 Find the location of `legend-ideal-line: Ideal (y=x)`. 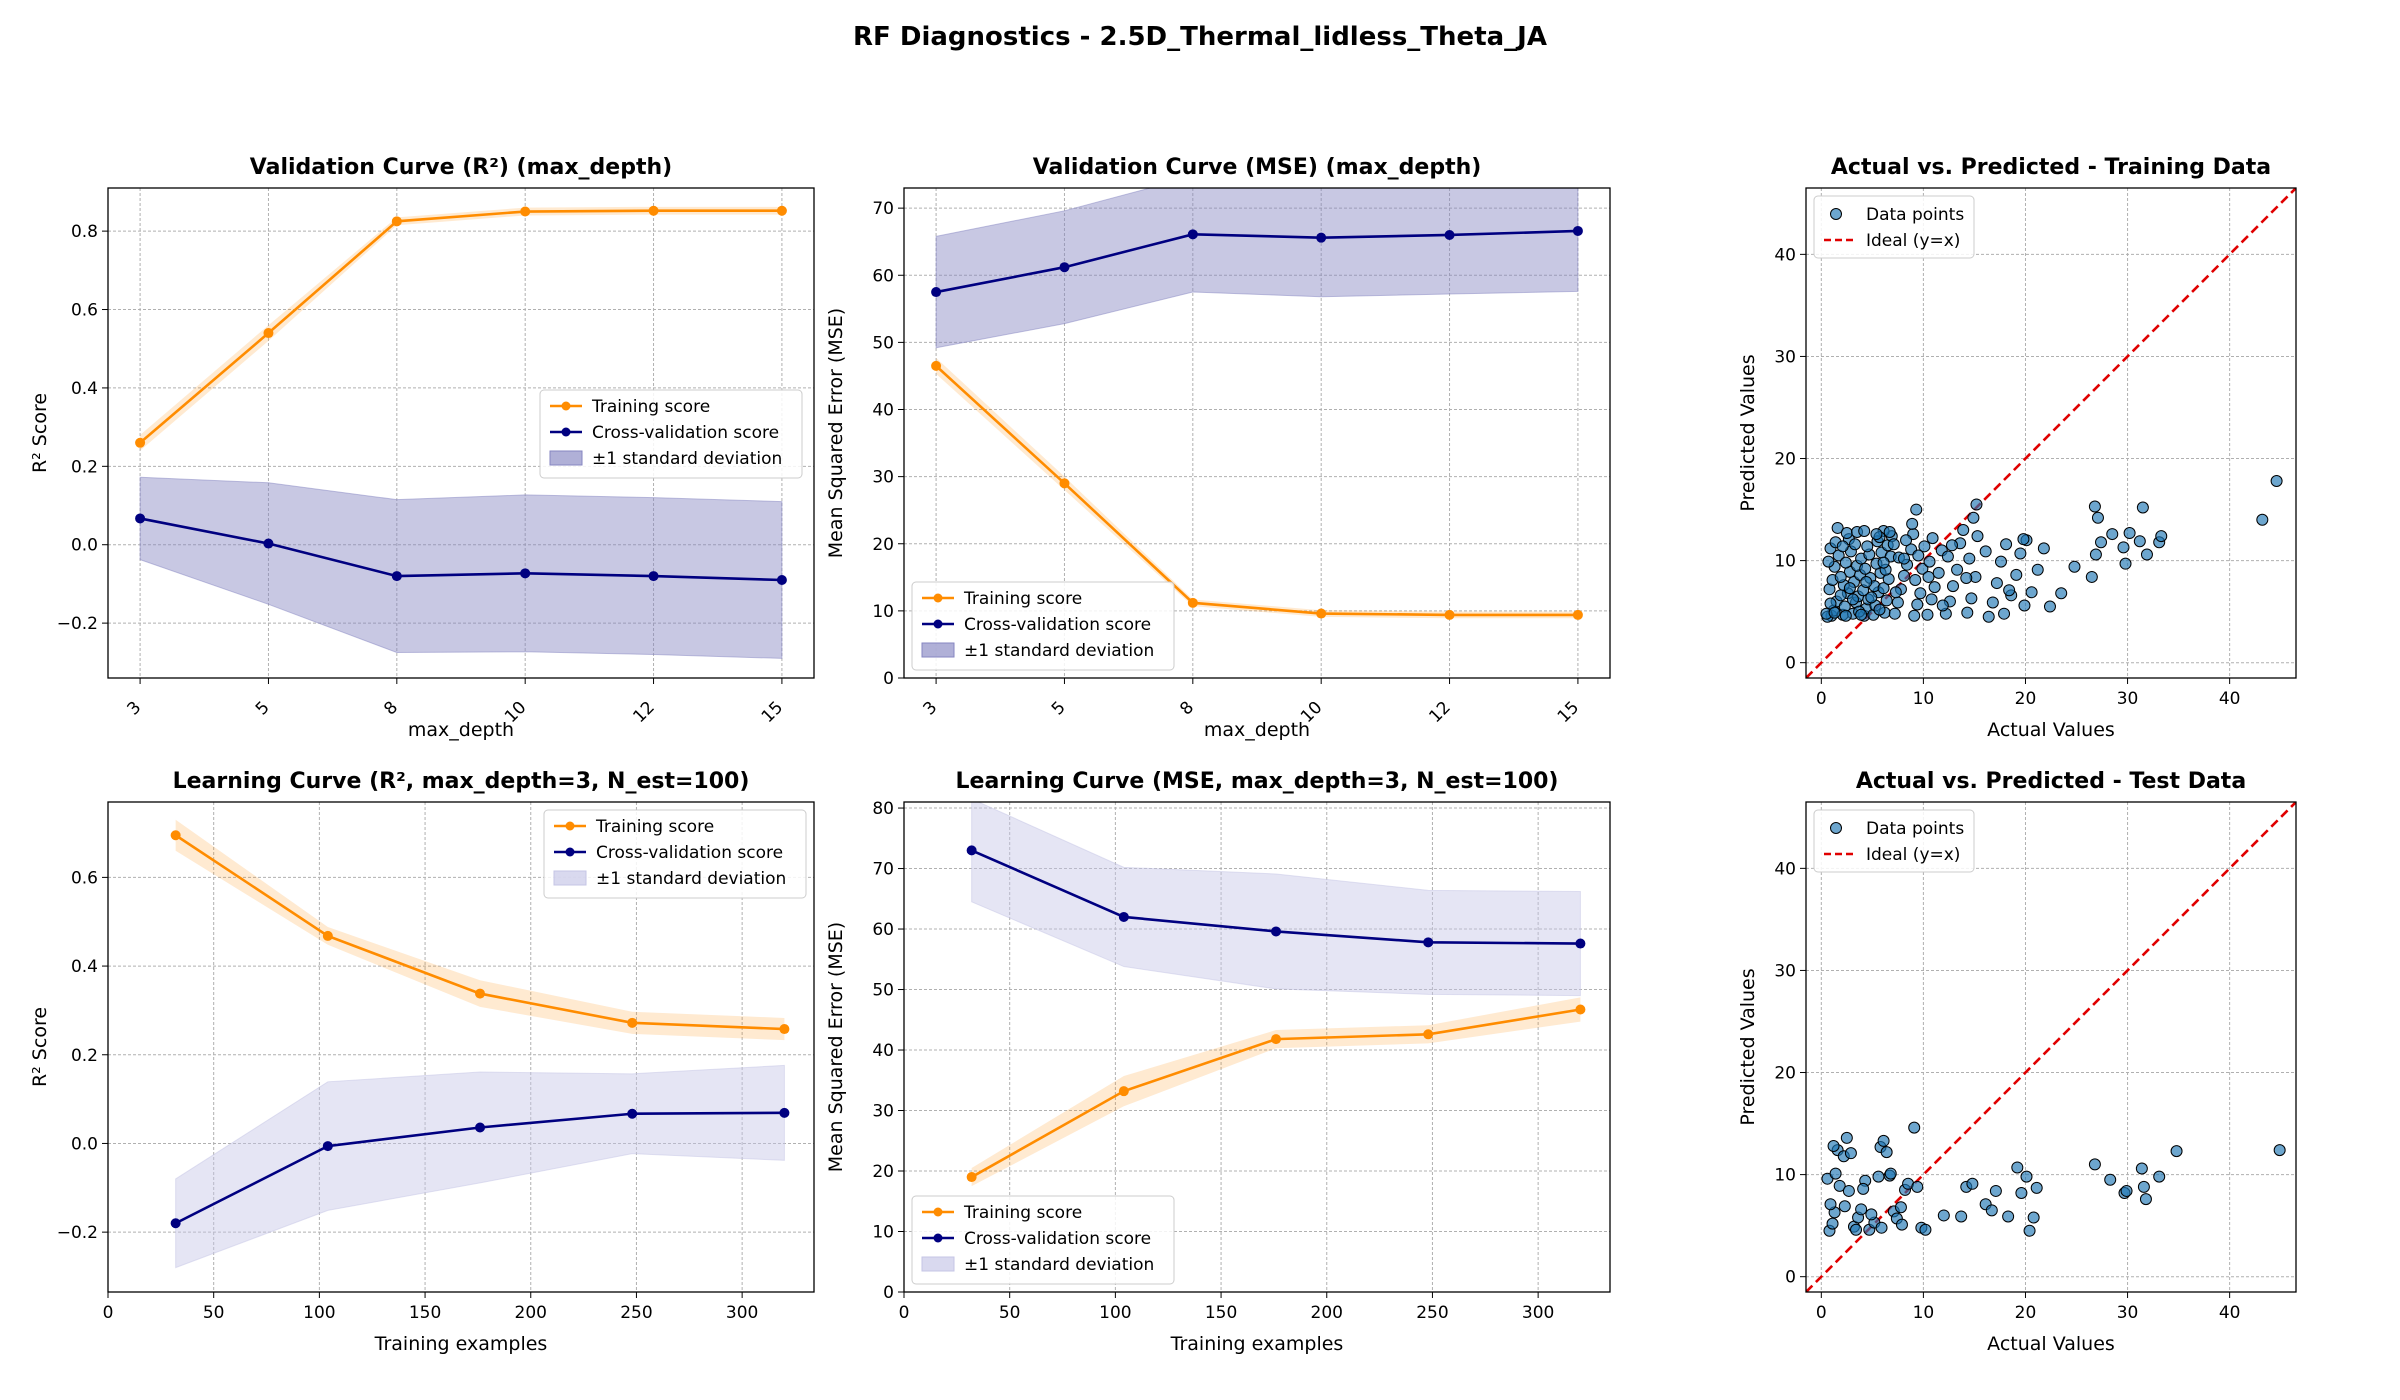

legend-ideal-line: Ideal (y=x) is located at coordinates (1892, 855).